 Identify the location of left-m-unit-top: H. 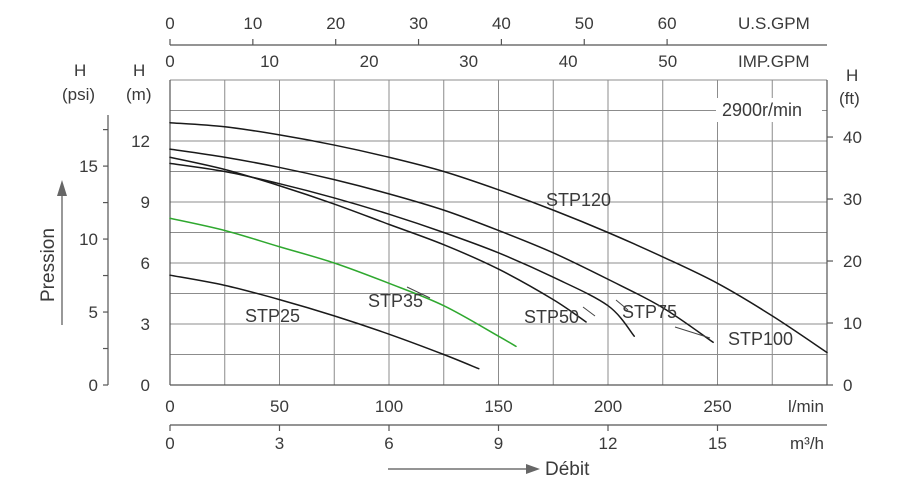
(139, 70).